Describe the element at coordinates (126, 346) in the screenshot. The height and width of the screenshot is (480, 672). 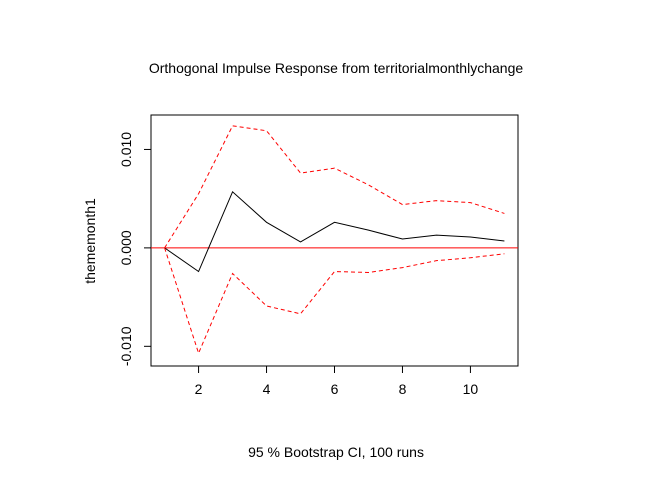
I see `y-tick-label-0: -0.010` at that location.